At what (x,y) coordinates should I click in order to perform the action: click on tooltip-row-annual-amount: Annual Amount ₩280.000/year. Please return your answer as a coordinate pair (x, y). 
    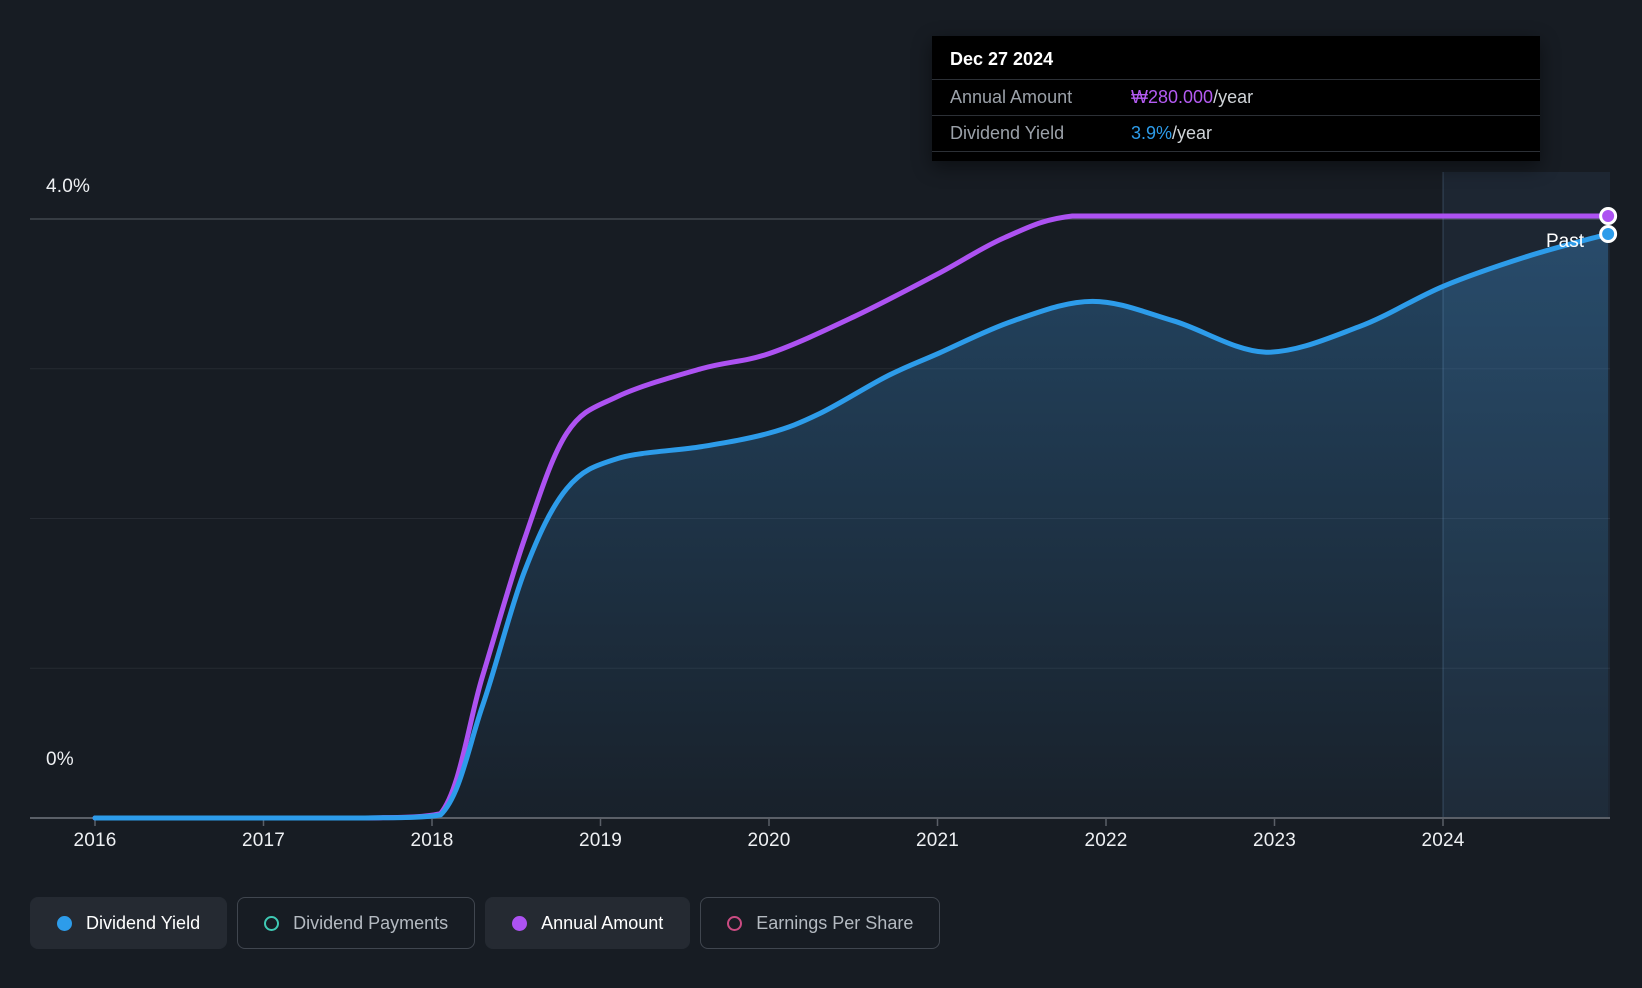
    Looking at the image, I should click on (1236, 97).